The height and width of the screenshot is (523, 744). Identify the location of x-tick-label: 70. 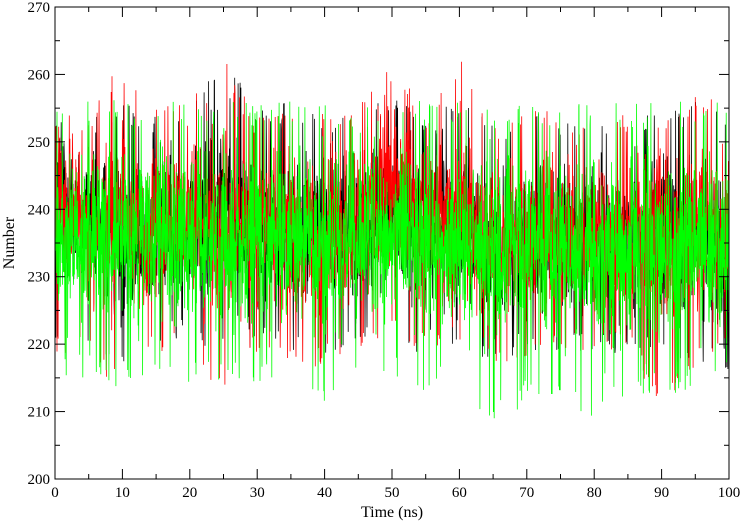
(526, 493).